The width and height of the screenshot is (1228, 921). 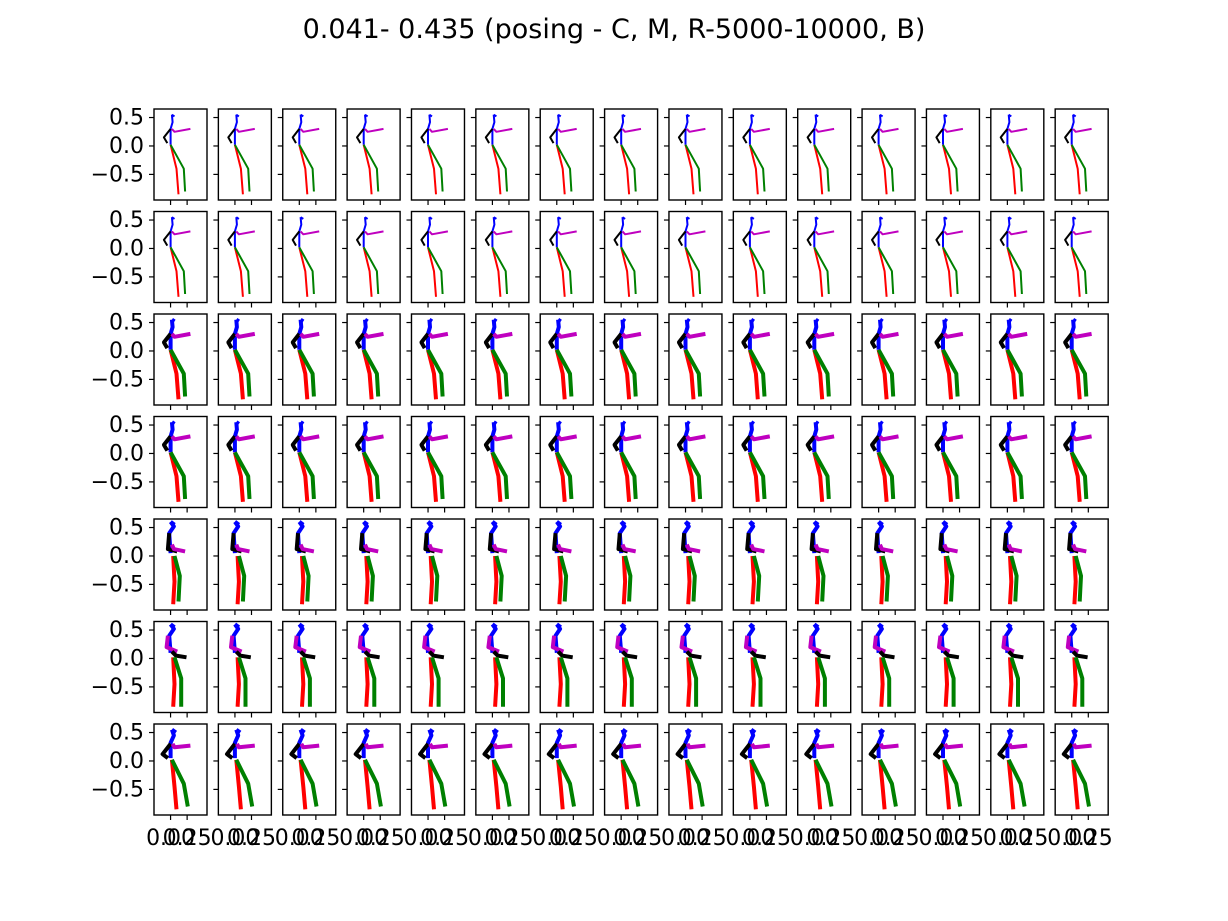 What do you see at coordinates (436, 787) in the screenshot?
I see `subplot-panel: 0.000.25` at bounding box center [436, 787].